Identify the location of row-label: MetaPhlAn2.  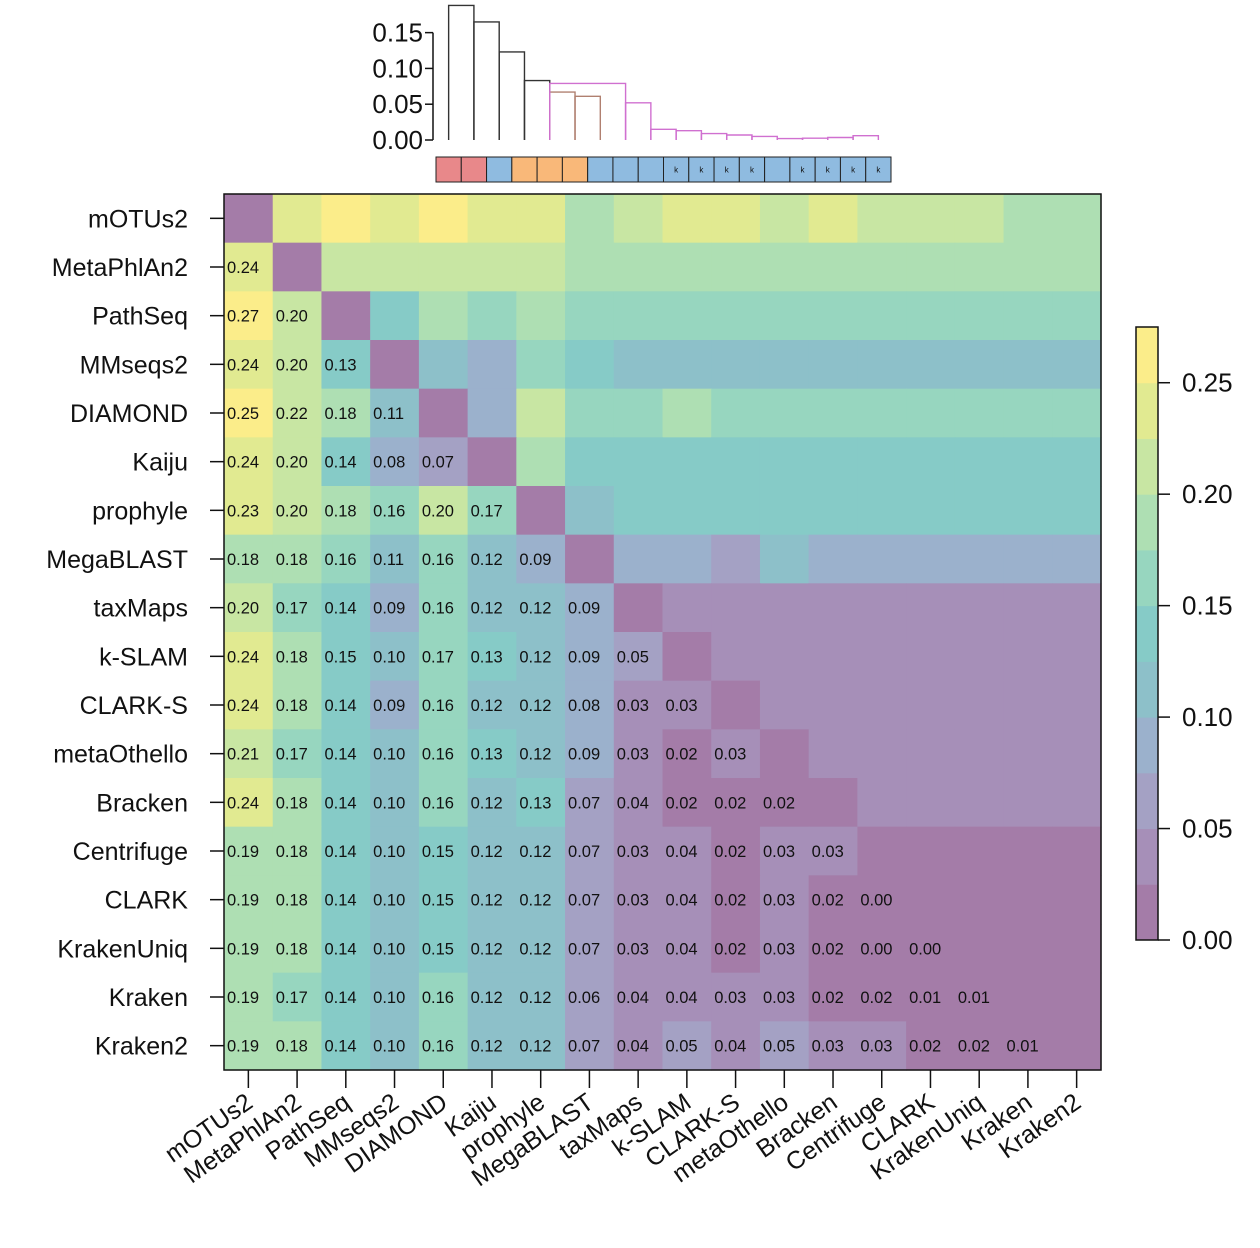
(120, 268).